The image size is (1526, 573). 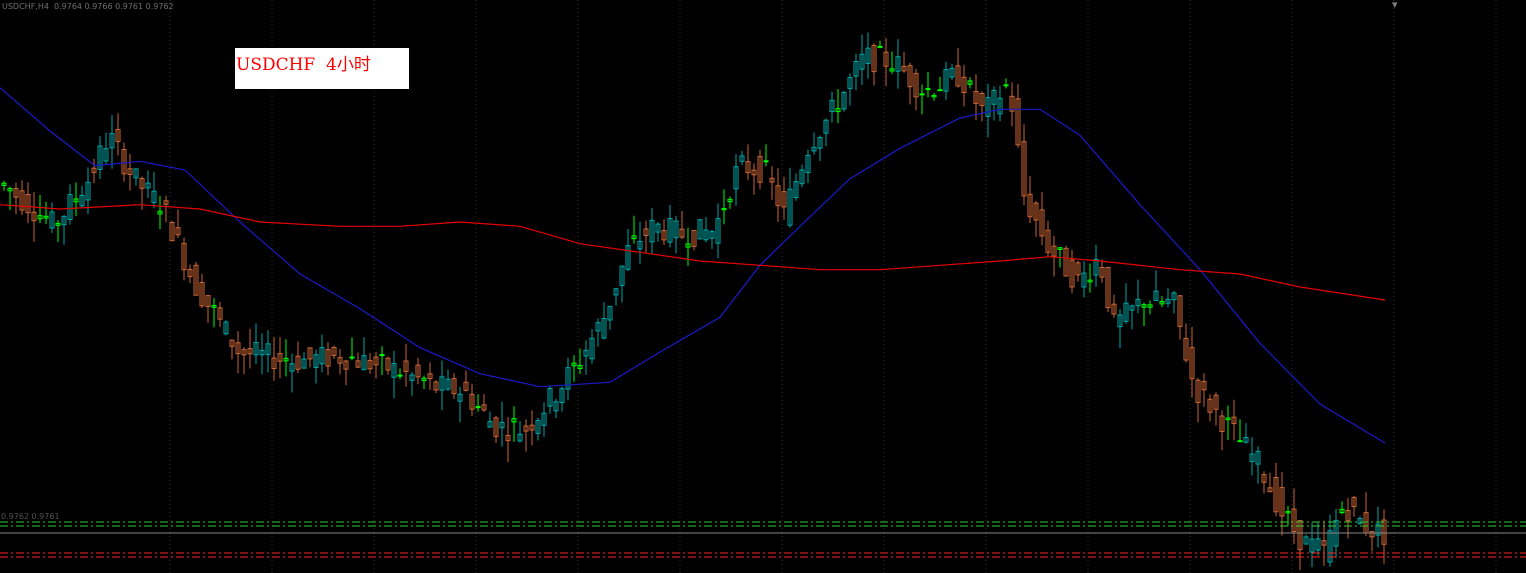 I want to click on scroll-arrow-icon: ▾, so click(x=1395, y=5).